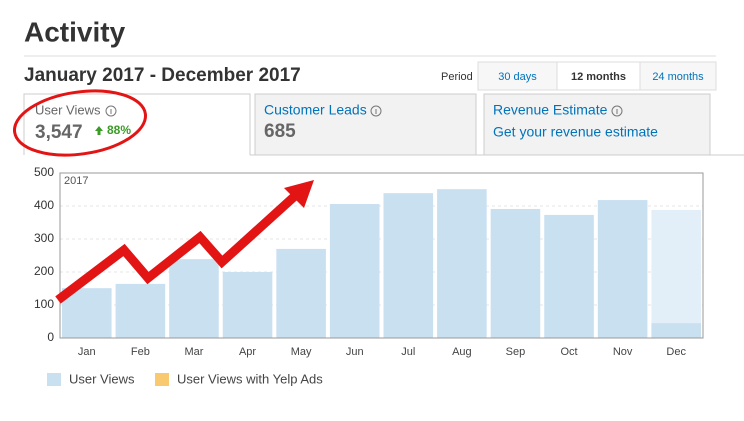 This screenshot has height=421, width=744. Describe the element at coordinates (315, 110) in the screenshot. I see `tab-label: Customer Leads` at that location.